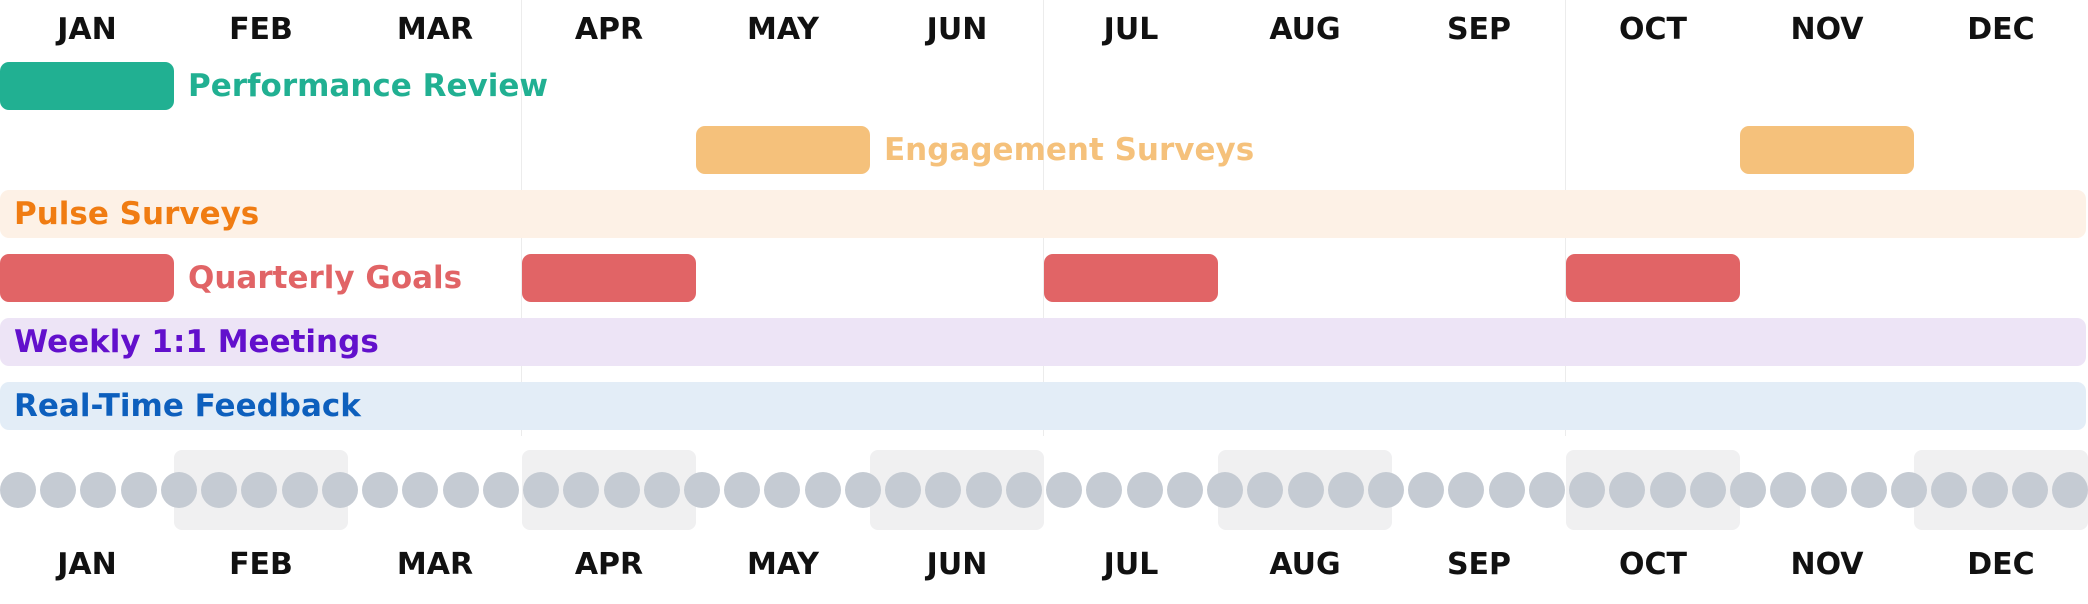 This screenshot has height=604, width=2088. Describe the element at coordinates (1131, 564) in the screenshot. I see `month-label-bottom-jul: JUL` at that location.